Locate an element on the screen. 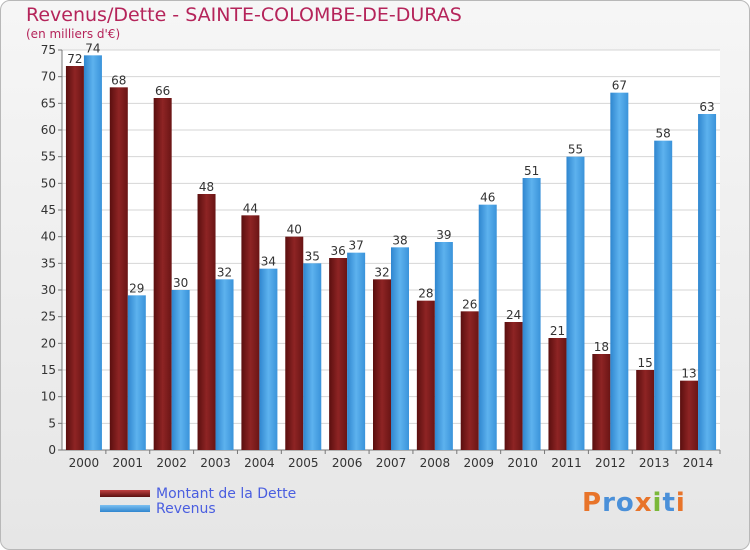 Image resolution: width=750 pixels, height=550 pixels. y-tick-label: 0 is located at coordinates (52, 450).